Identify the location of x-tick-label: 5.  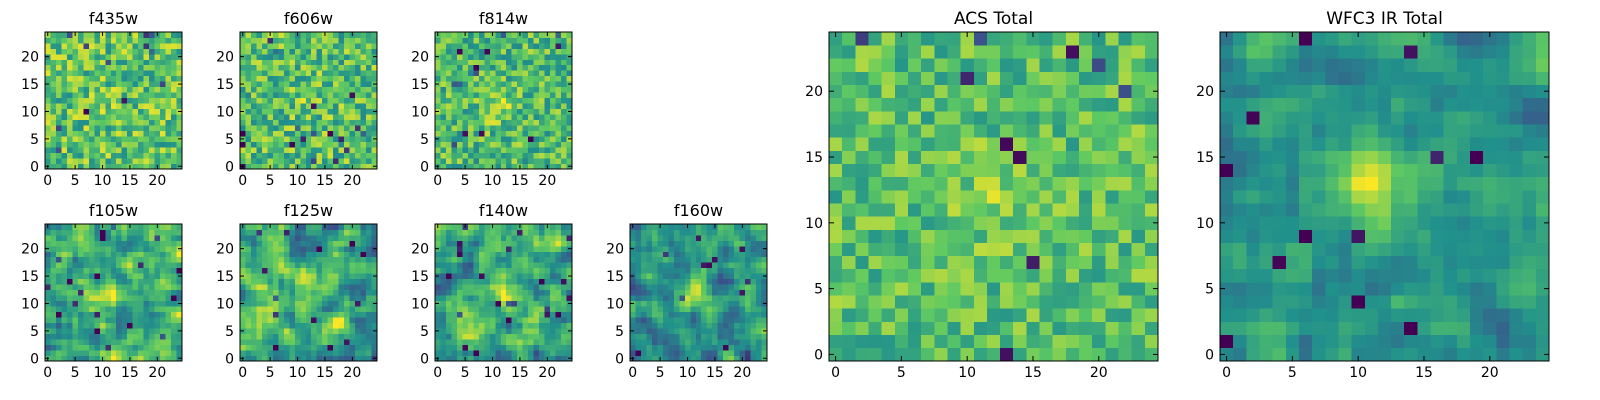
(465, 373).